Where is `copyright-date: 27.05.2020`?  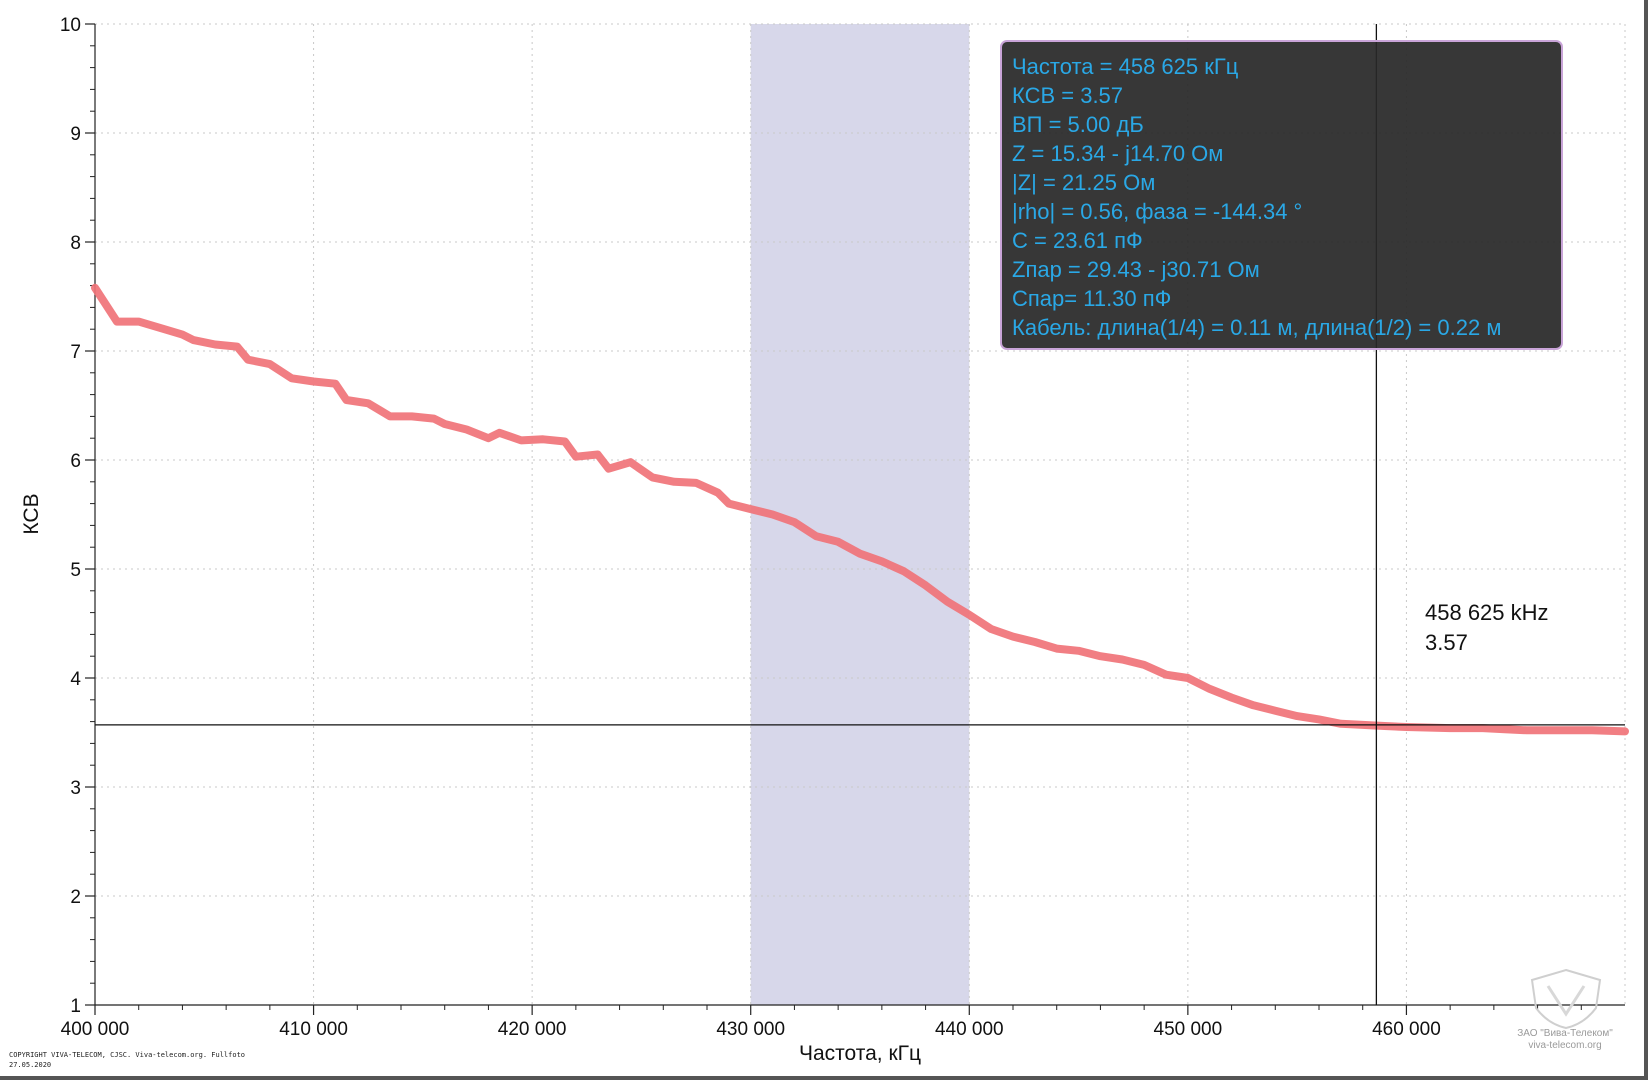 copyright-date: 27.05.2020 is located at coordinates (30, 1065).